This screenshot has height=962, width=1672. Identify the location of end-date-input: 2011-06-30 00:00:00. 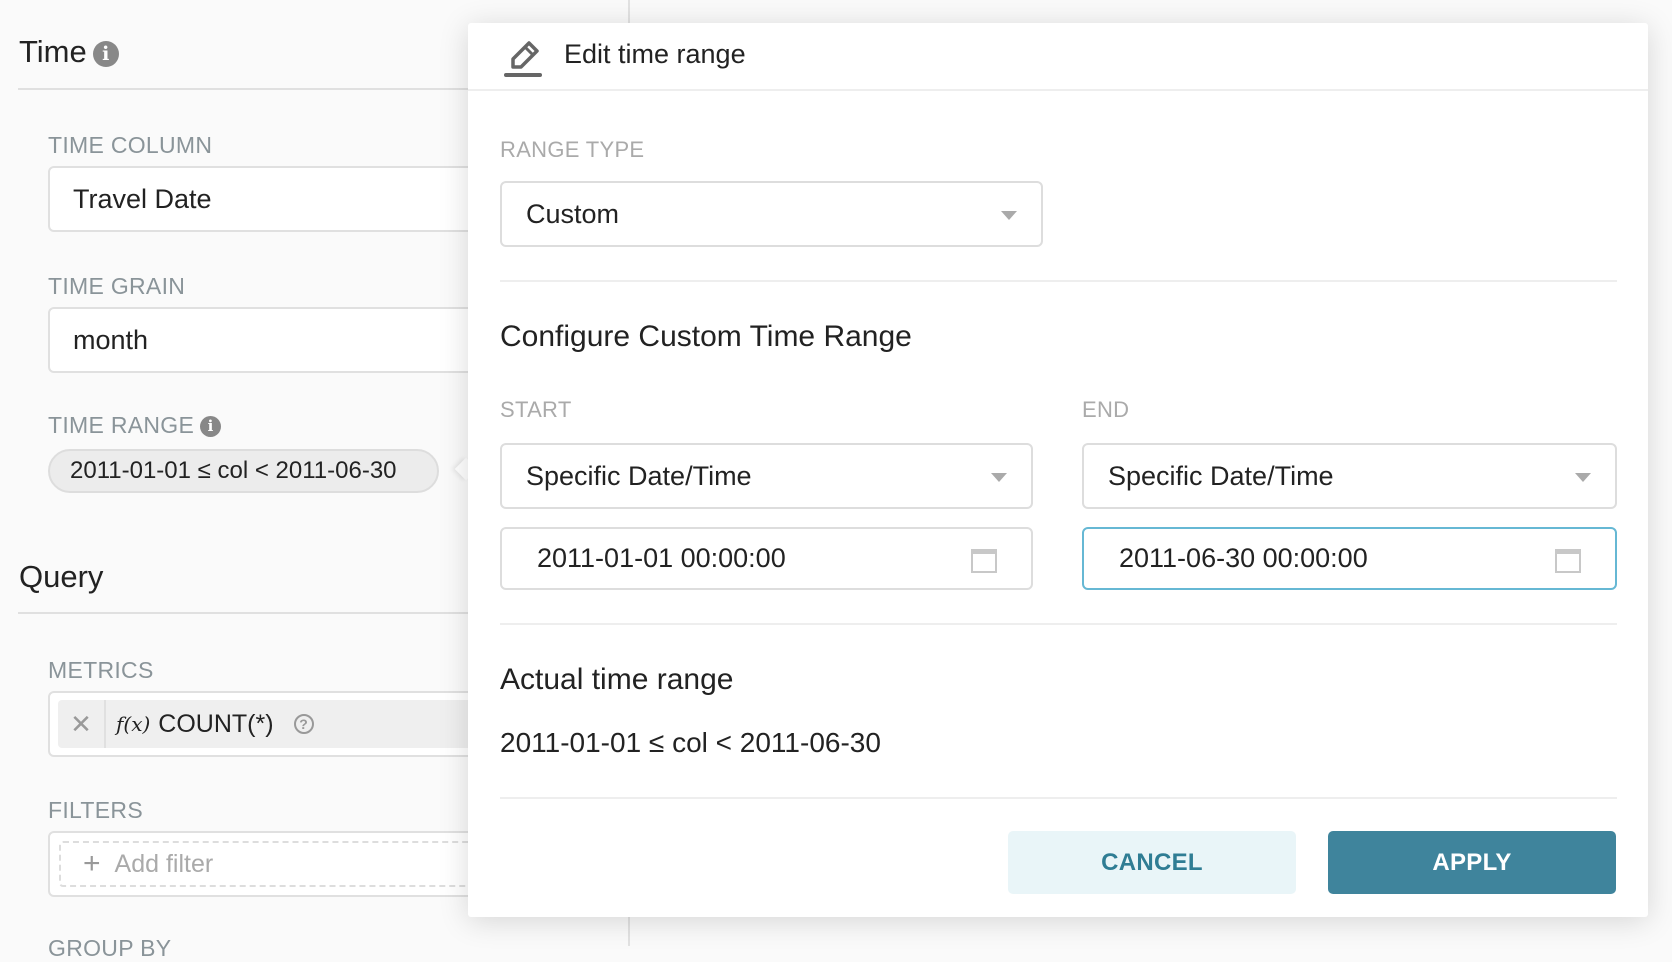
(1349, 558).